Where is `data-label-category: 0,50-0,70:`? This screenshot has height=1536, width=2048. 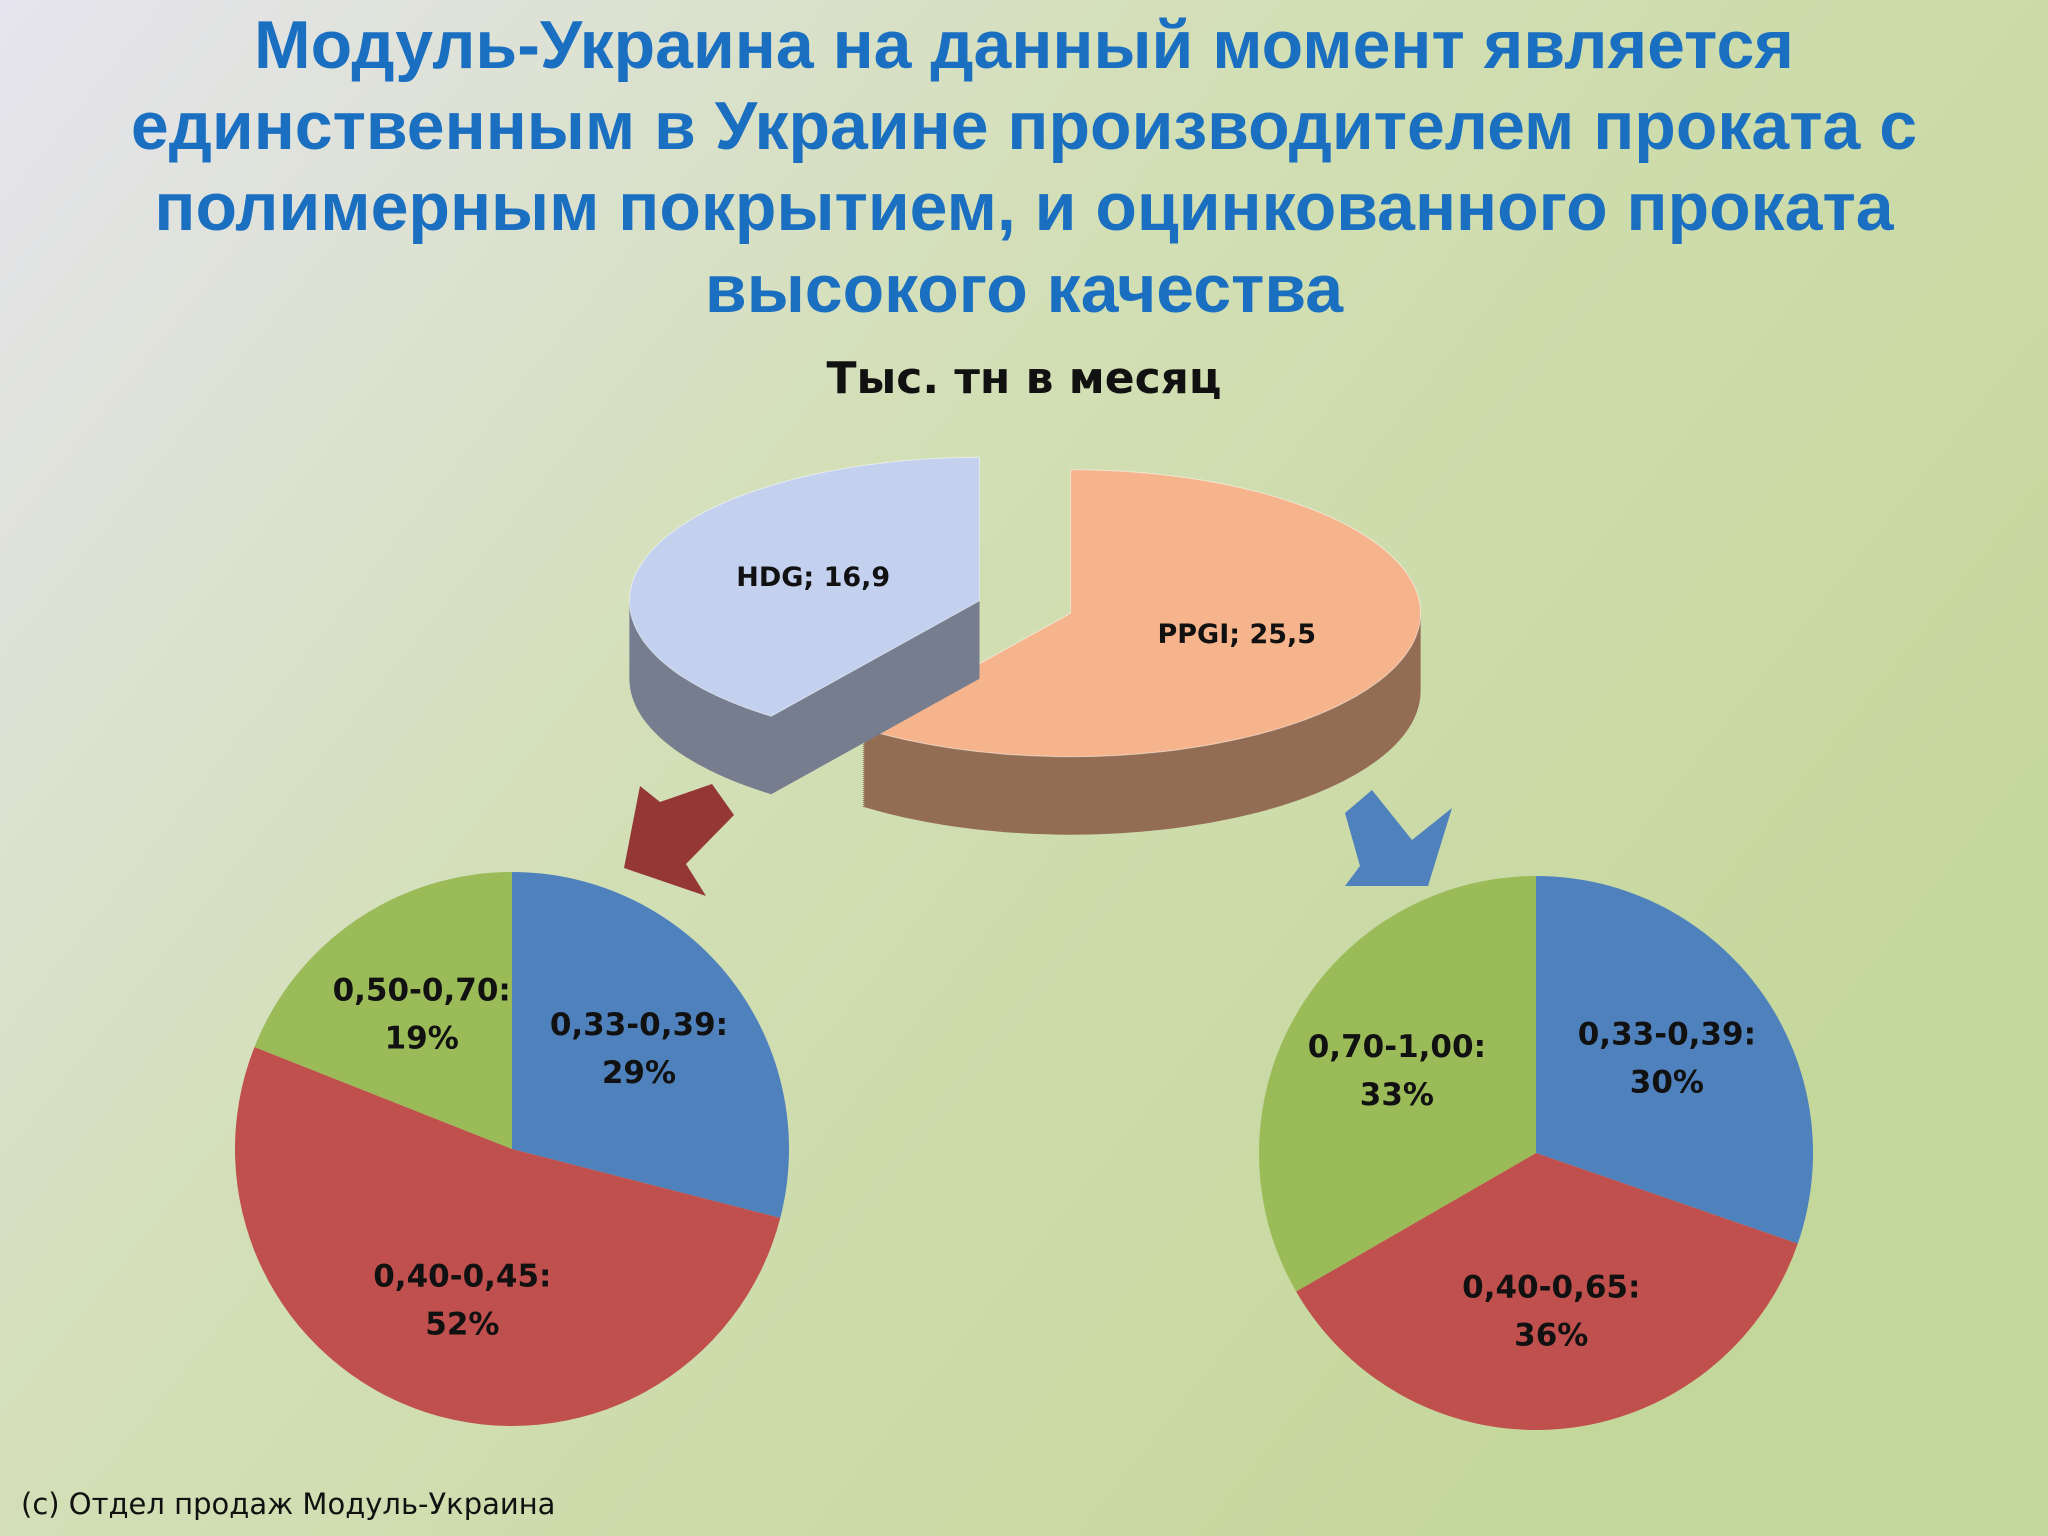
data-label-category: 0,50-0,70: is located at coordinates (422, 991).